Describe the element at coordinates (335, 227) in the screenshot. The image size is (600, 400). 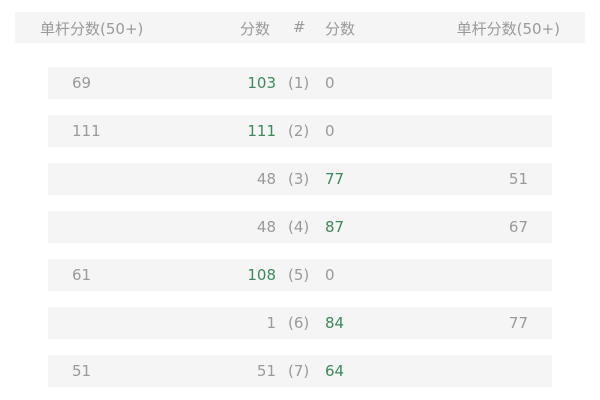
I see `cell-right-score: 87` at that location.